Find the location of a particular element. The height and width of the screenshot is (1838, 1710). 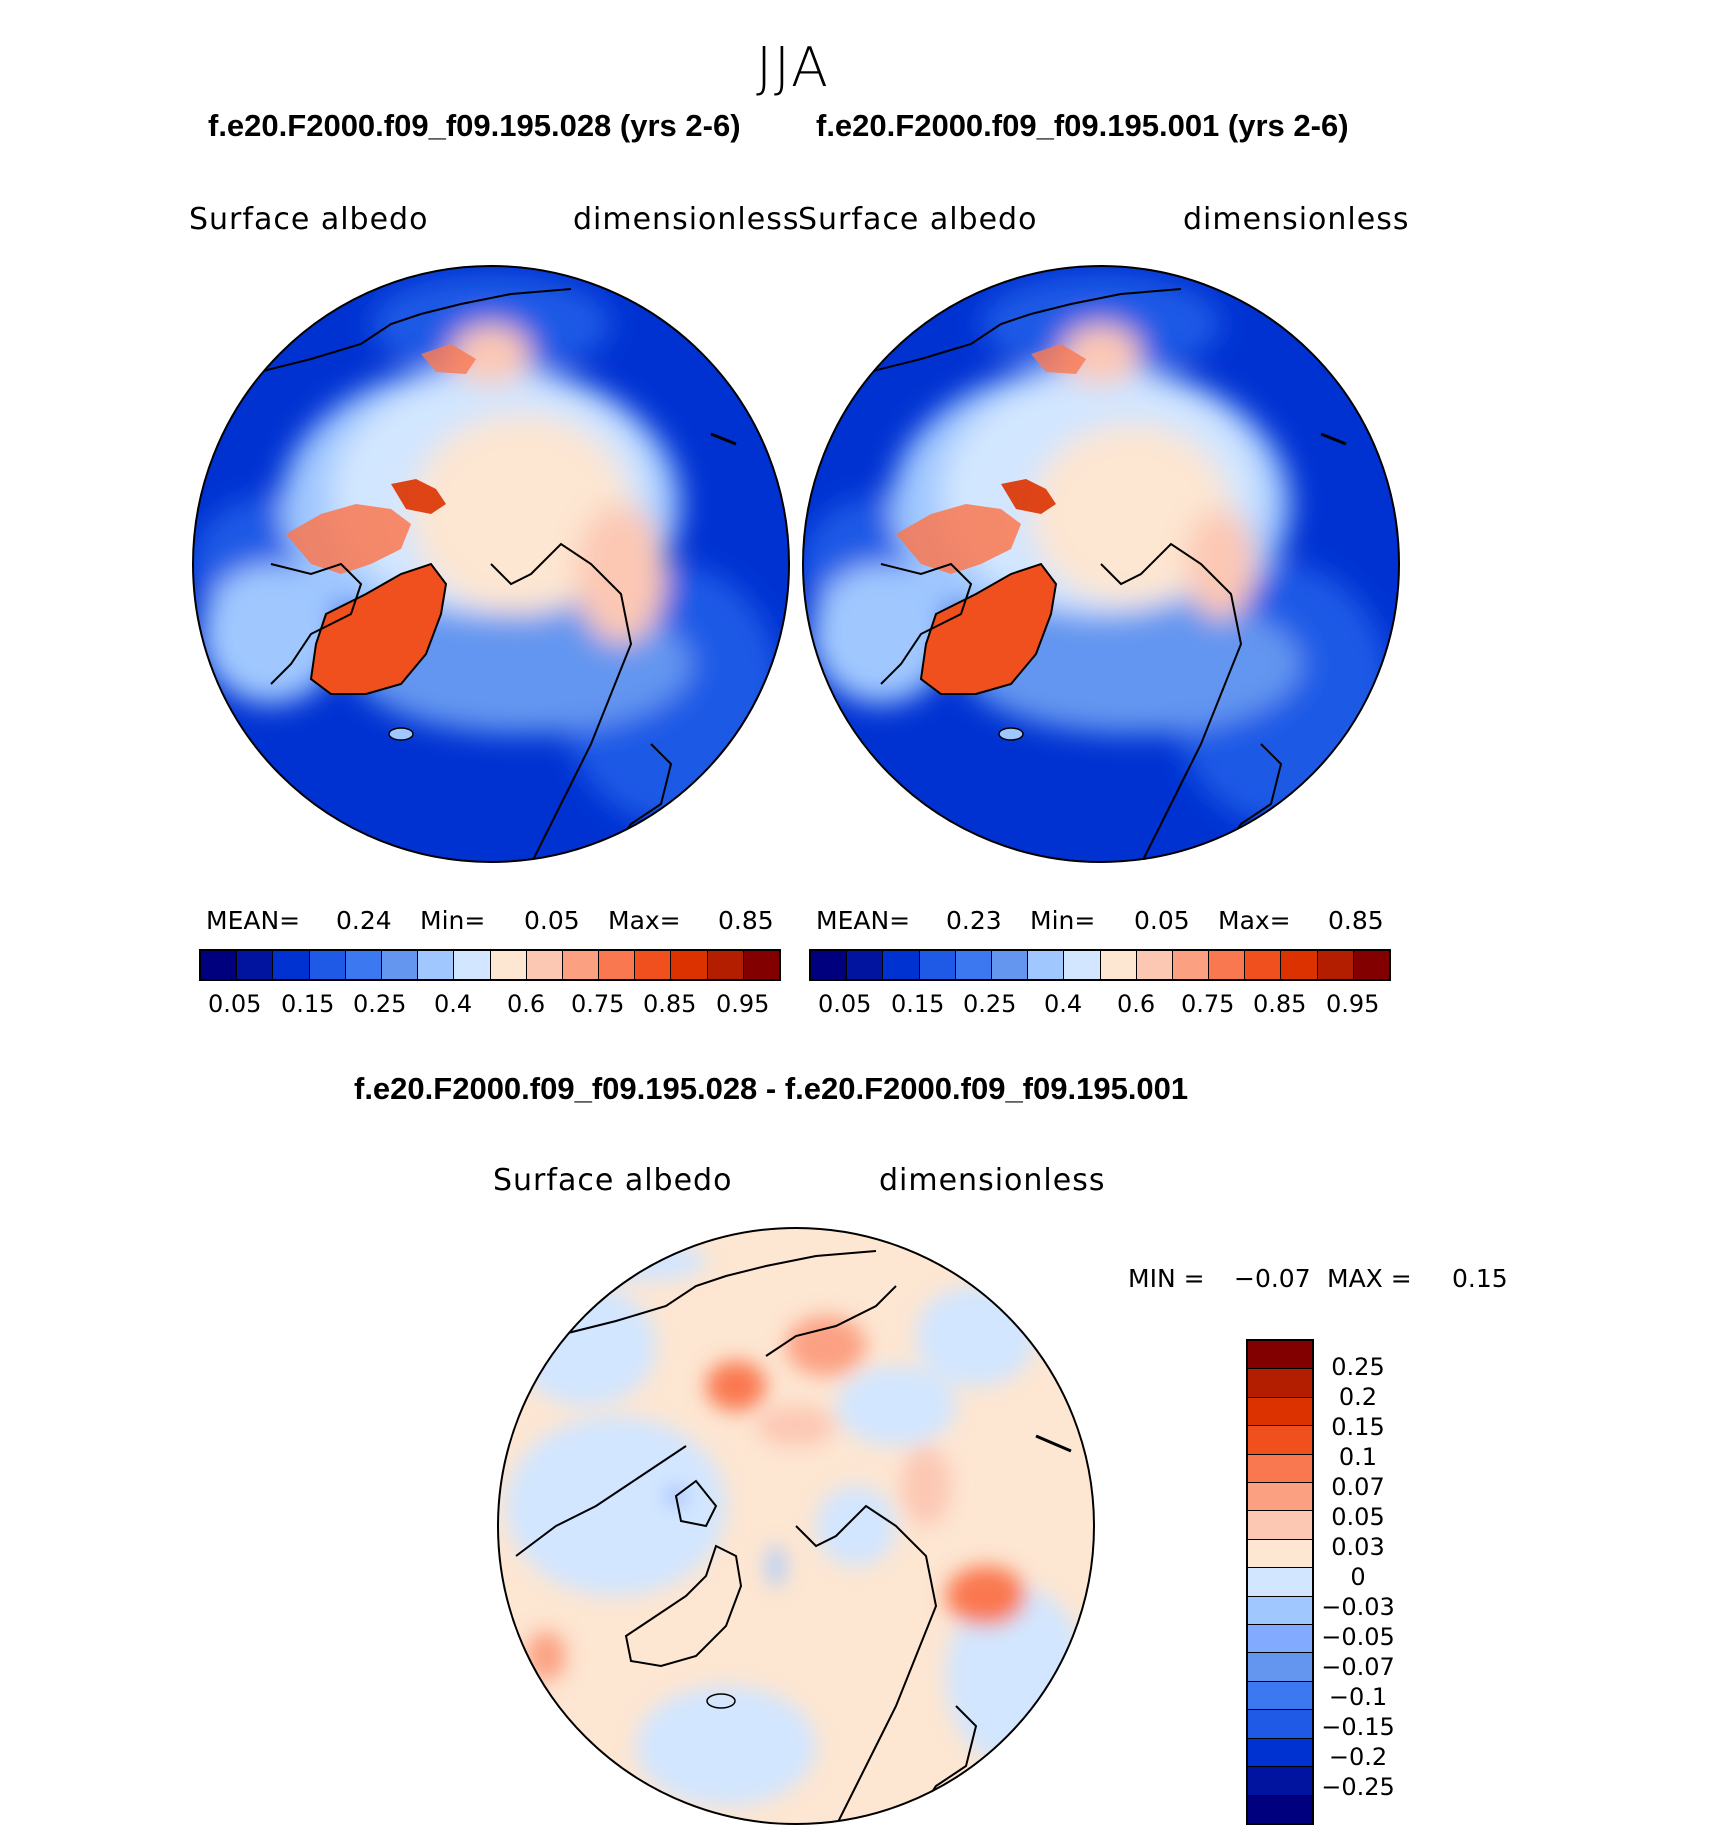

diff-min-value: −0.07 is located at coordinates (1272, 1278).